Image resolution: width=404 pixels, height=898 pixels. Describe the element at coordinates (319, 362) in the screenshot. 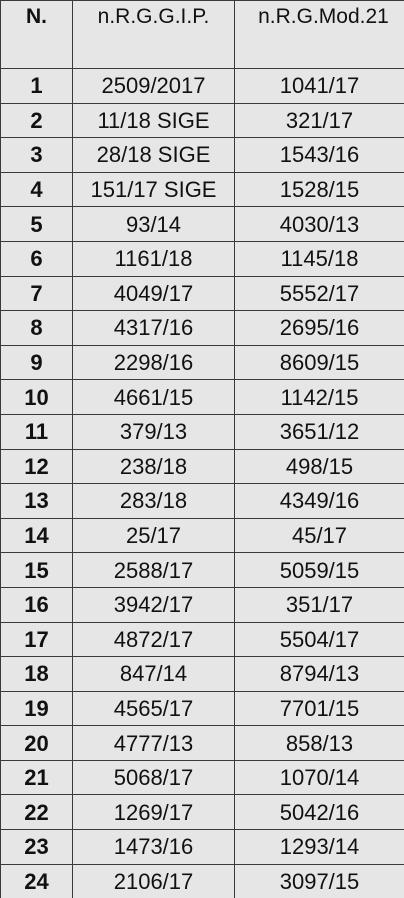

I see `row-rg-mod21: 8609/15` at that location.